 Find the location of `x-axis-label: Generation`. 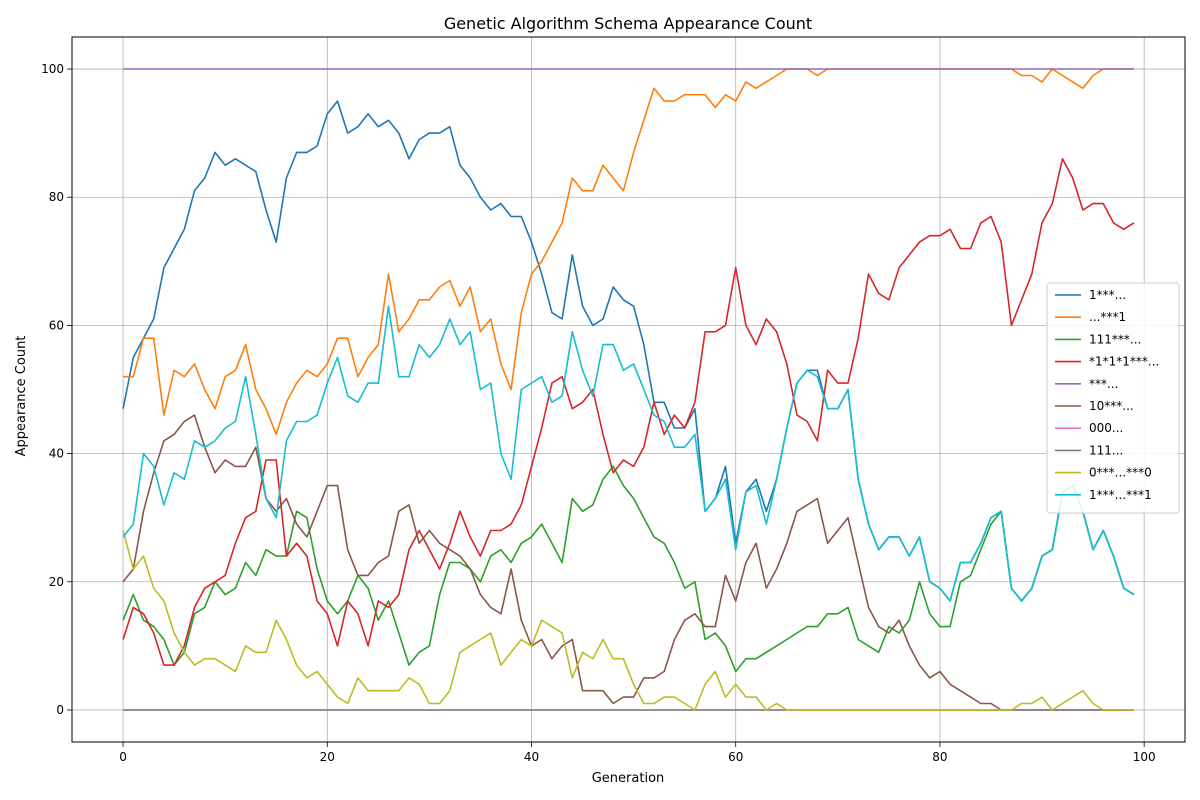

x-axis-label: Generation is located at coordinates (628, 778).